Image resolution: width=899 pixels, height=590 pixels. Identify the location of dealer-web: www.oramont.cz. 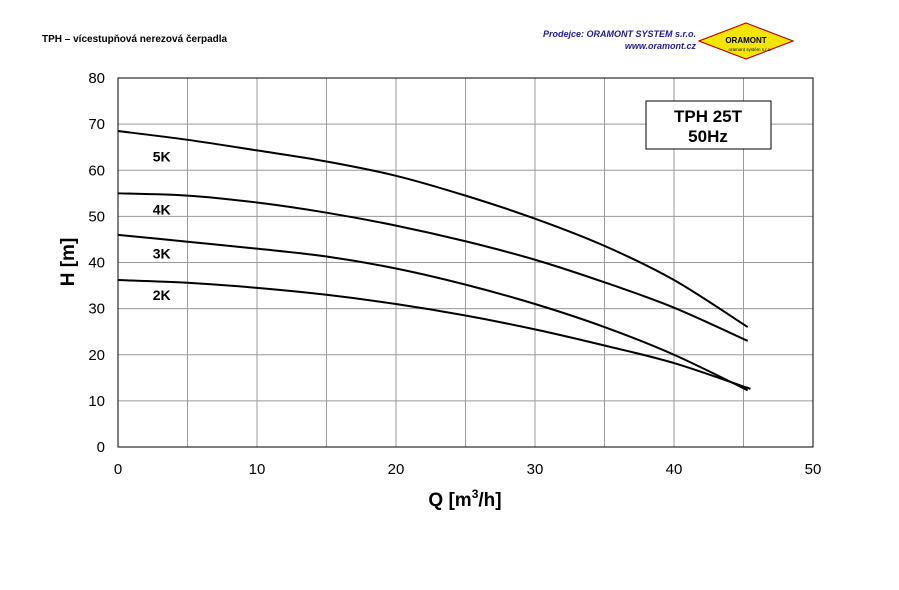
(660, 46).